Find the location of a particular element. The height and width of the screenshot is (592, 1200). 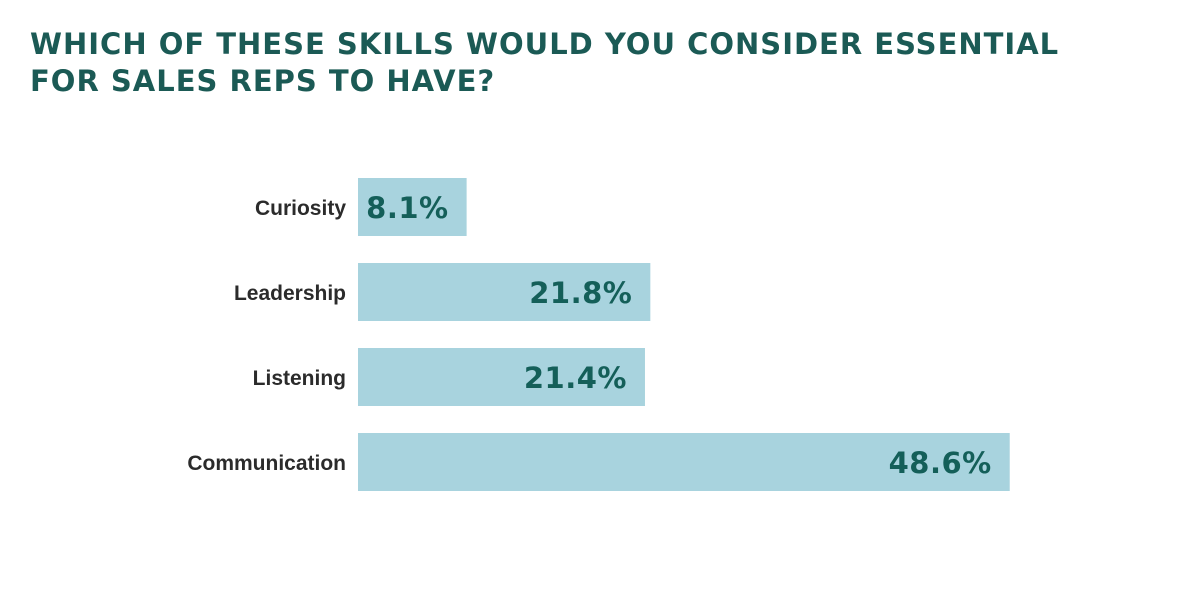

category-label-communication: Communication is located at coordinates (266, 463).